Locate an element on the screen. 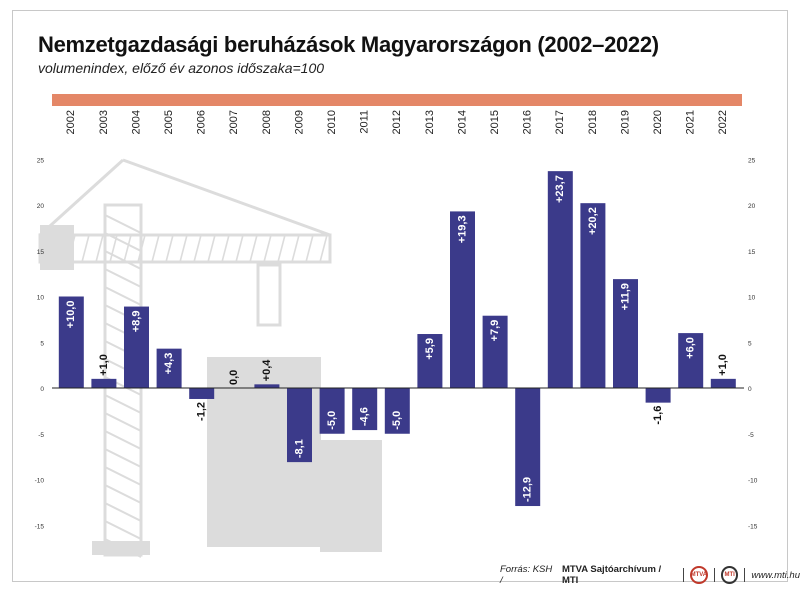 This screenshot has height=592, width=800. bar-2012 is located at coordinates (397, 411).